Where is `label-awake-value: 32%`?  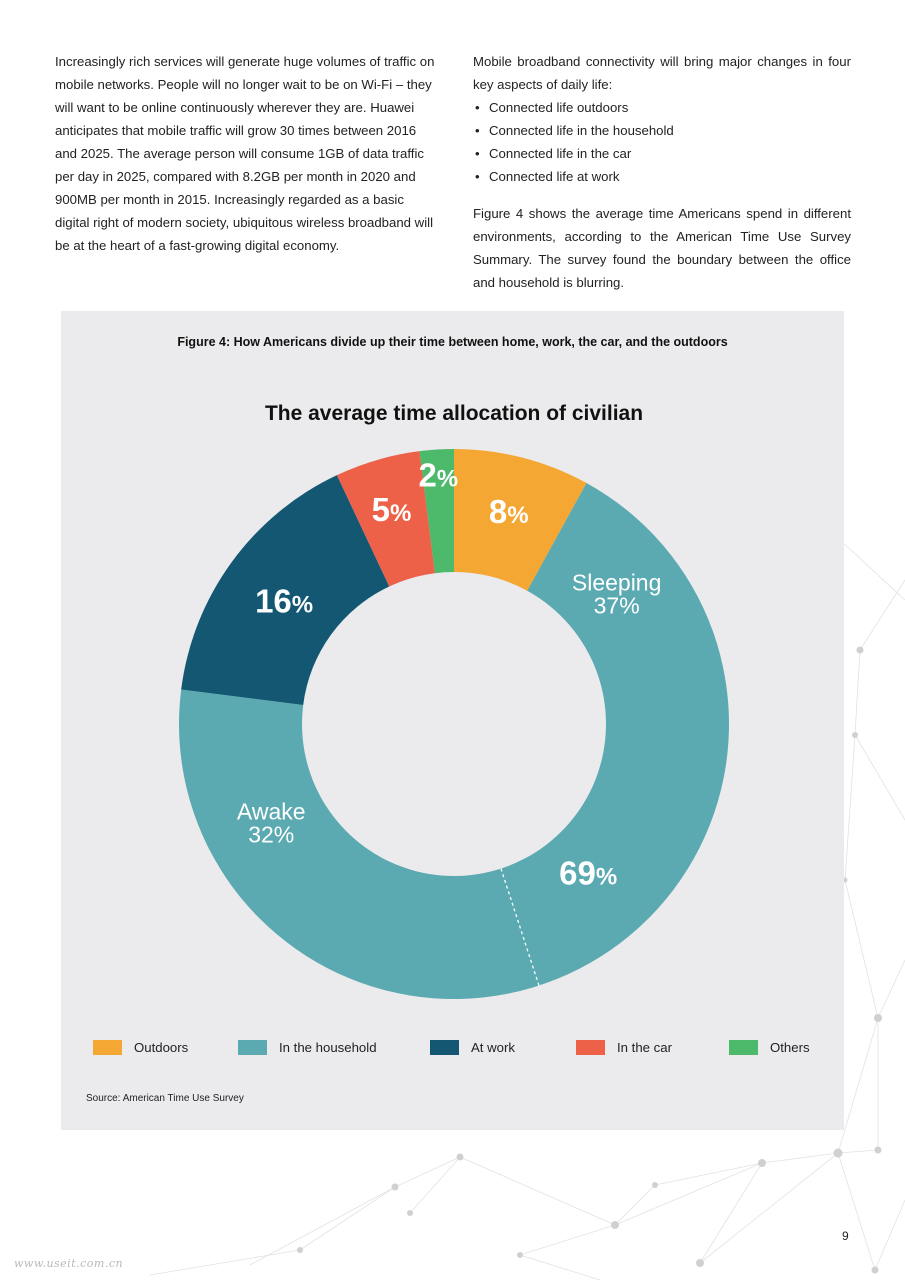
label-awake-value: 32% is located at coordinates (271, 834).